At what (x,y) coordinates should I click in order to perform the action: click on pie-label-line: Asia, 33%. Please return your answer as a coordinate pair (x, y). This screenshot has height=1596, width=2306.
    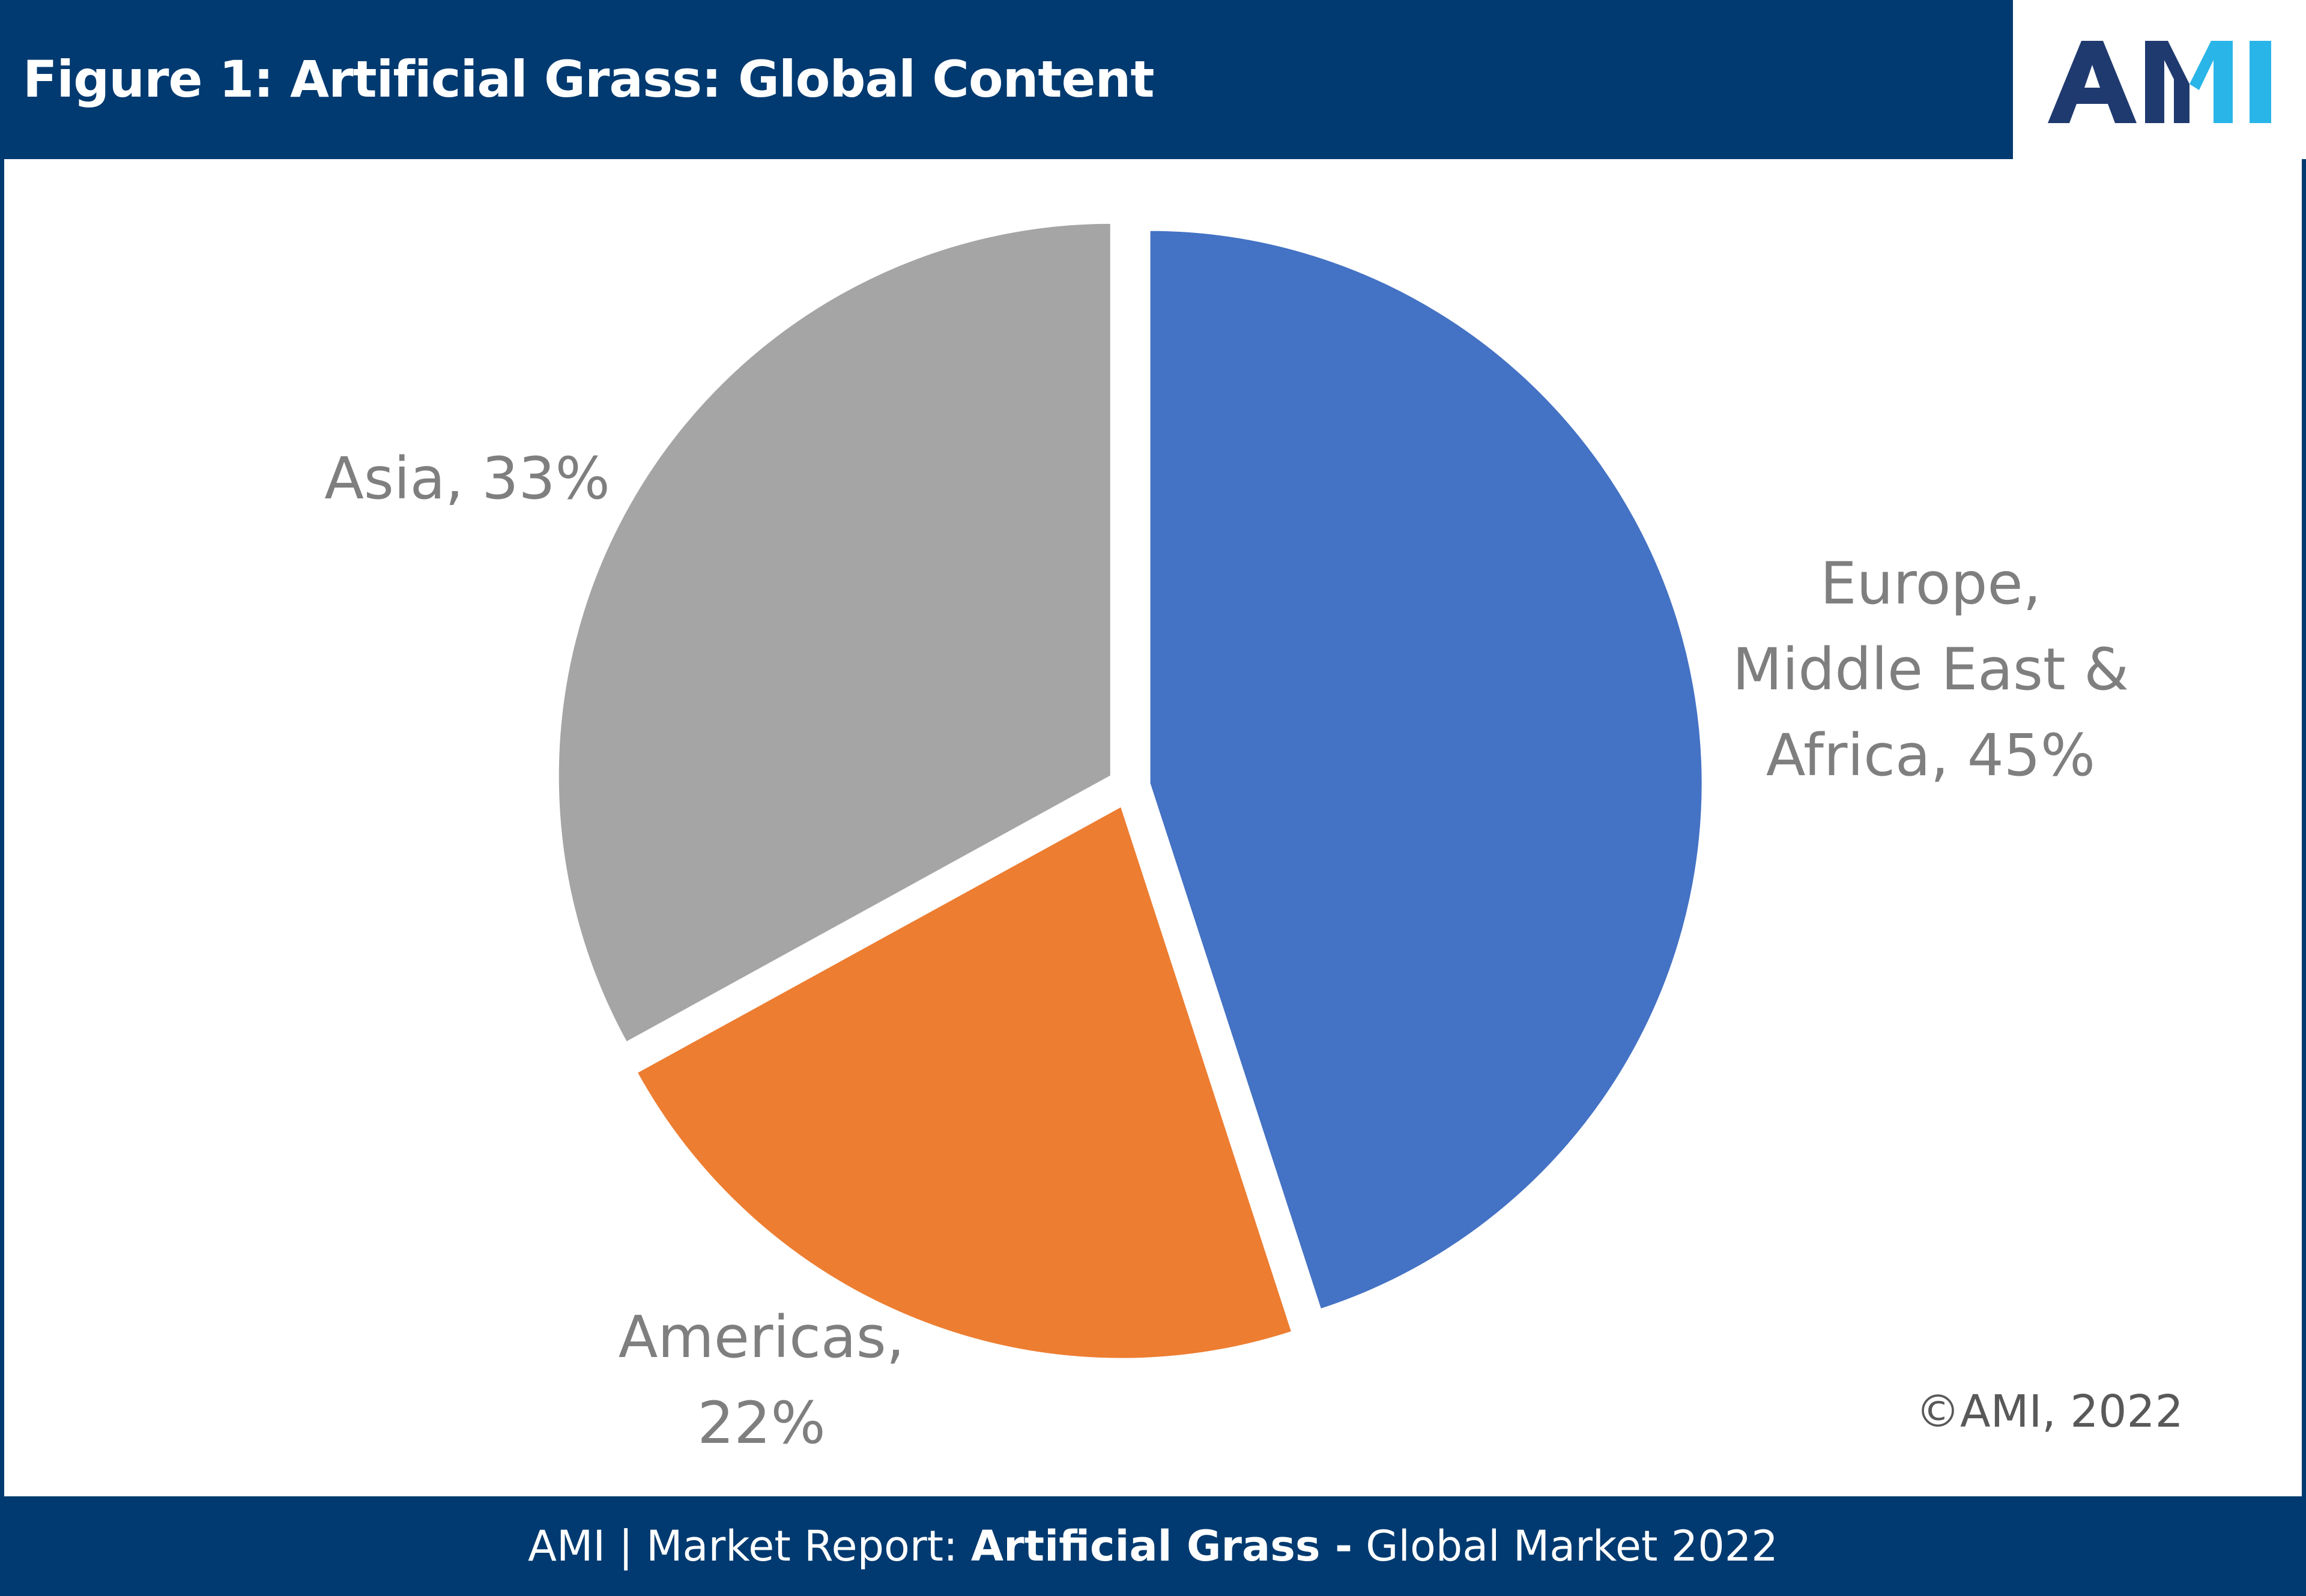
    Looking at the image, I should click on (467, 478).